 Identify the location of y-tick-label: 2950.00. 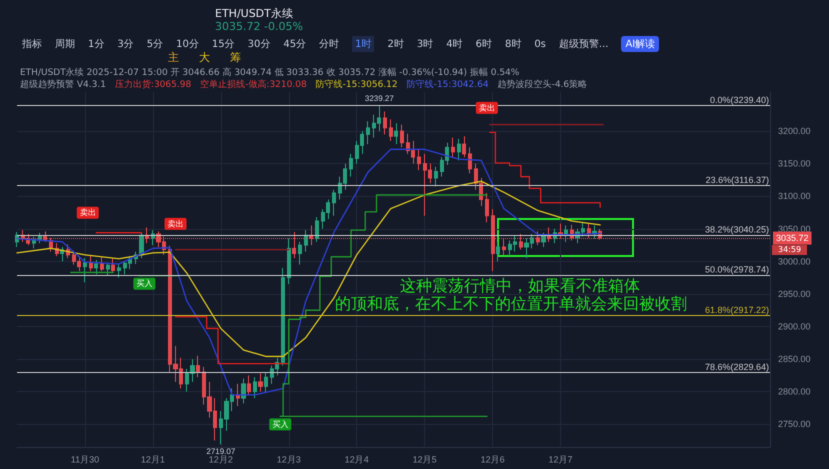
(794, 293).